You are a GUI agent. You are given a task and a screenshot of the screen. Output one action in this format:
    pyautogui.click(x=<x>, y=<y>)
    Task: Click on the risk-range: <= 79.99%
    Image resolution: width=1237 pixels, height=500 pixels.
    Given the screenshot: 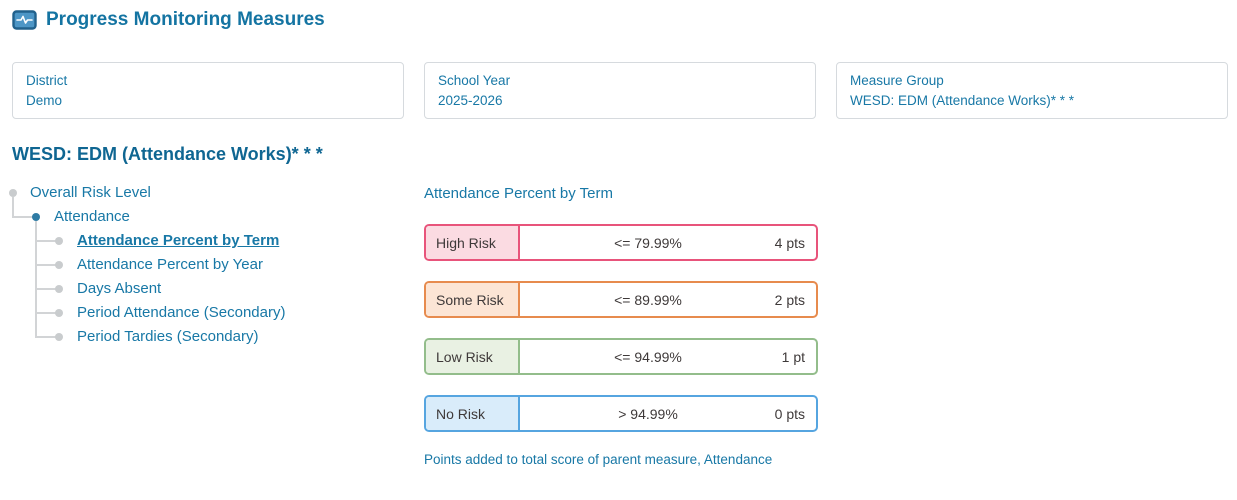 What is the action you would take?
    pyautogui.click(x=648, y=242)
    